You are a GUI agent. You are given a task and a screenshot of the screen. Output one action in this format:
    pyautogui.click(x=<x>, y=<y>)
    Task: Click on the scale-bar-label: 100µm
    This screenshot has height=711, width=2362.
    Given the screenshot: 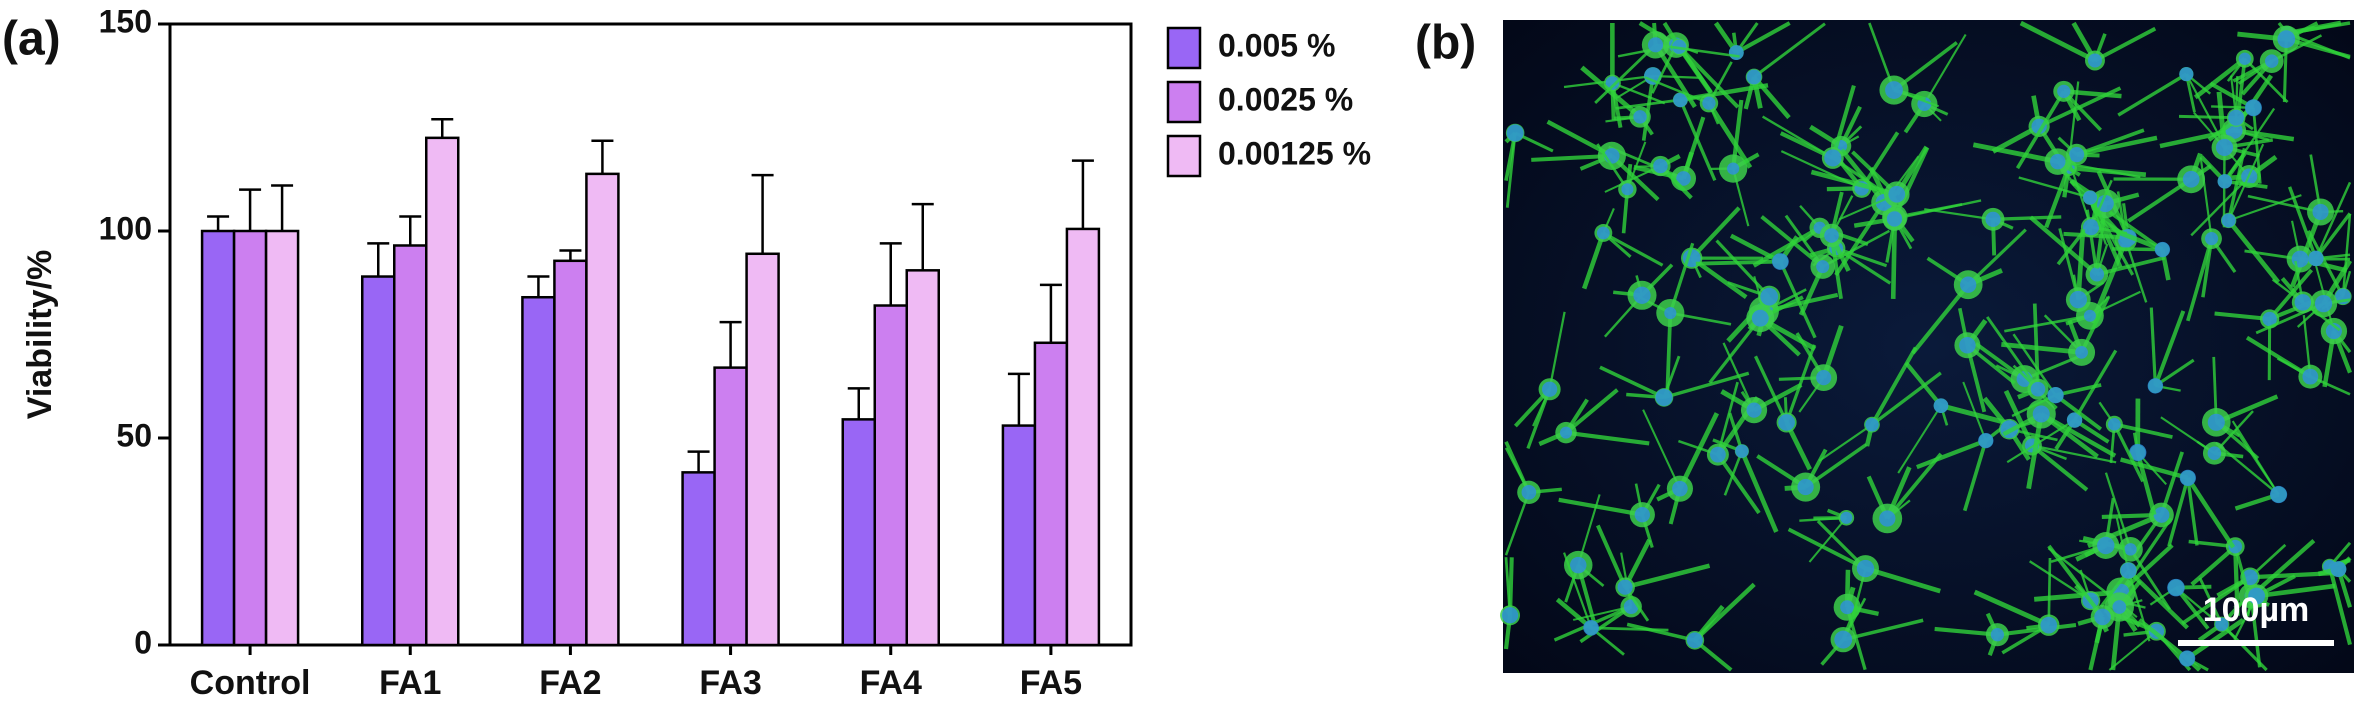 What is the action you would take?
    pyautogui.click(x=2256, y=610)
    